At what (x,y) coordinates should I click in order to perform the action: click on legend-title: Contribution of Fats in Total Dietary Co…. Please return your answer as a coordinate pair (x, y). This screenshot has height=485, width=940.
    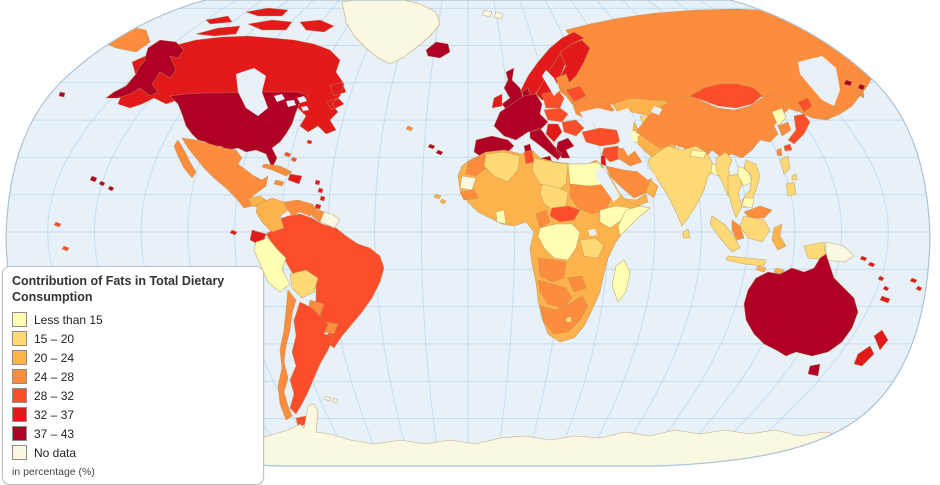
    Looking at the image, I should click on (118, 289).